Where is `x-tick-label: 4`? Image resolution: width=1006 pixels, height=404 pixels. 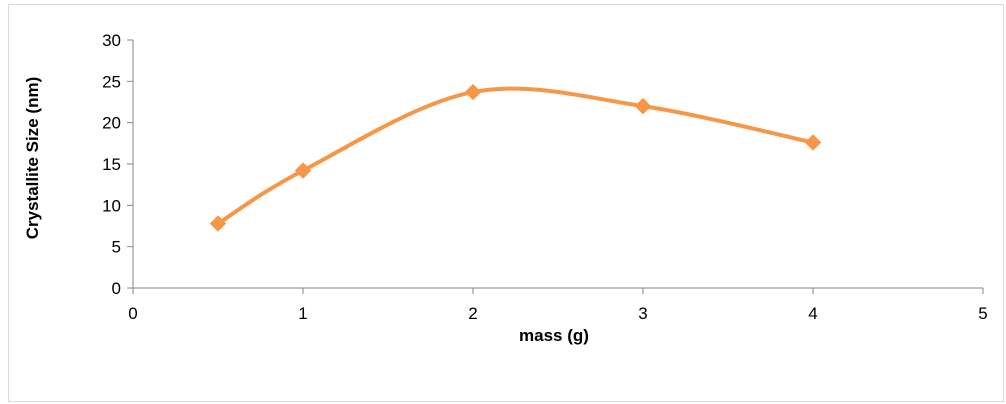
x-tick-label: 4 is located at coordinates (812, 313).